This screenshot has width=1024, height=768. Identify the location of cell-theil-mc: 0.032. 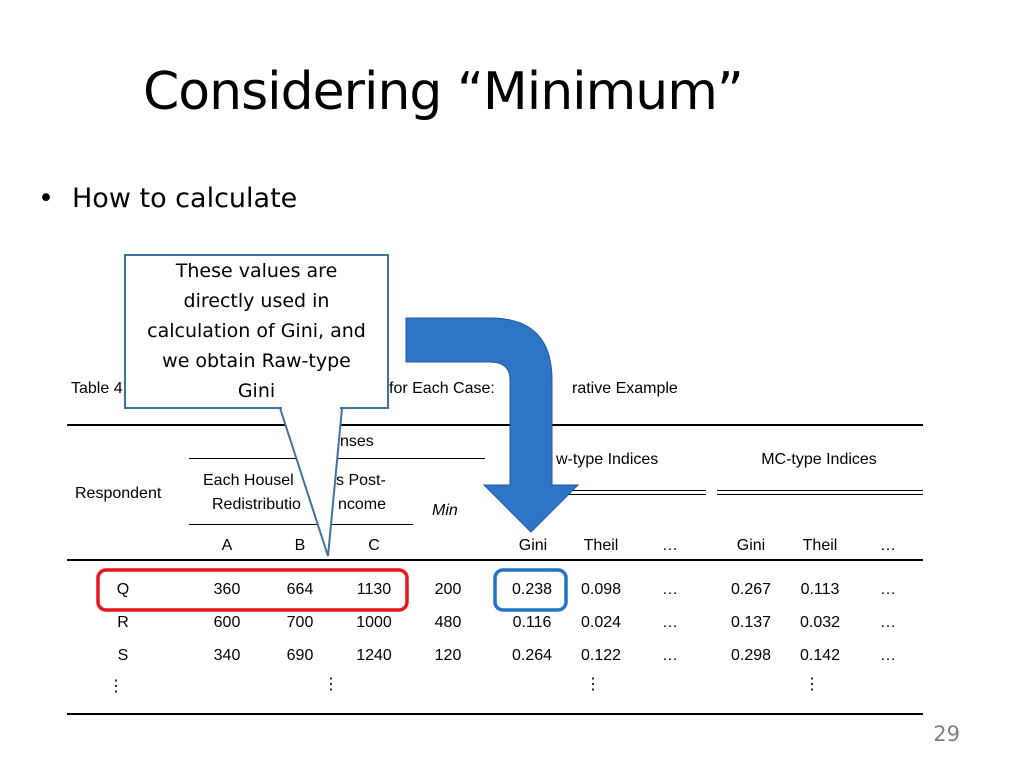
(820, 622).